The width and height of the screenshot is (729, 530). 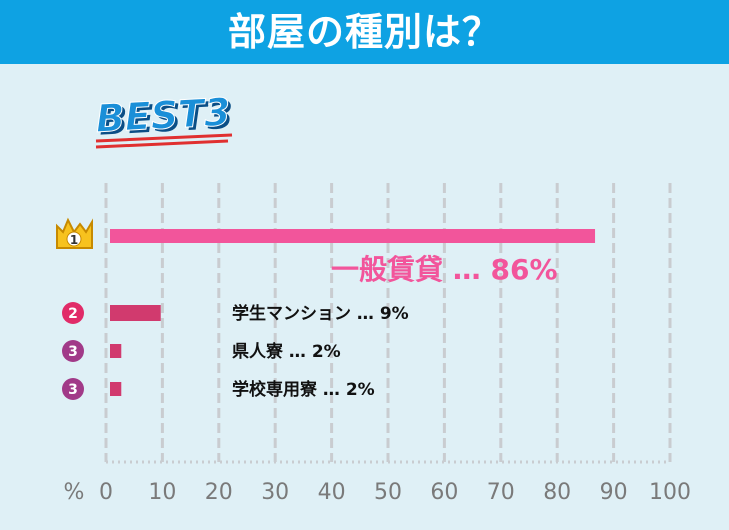 I want to click on x-tick-label: 70, so click(x=501, y=492).